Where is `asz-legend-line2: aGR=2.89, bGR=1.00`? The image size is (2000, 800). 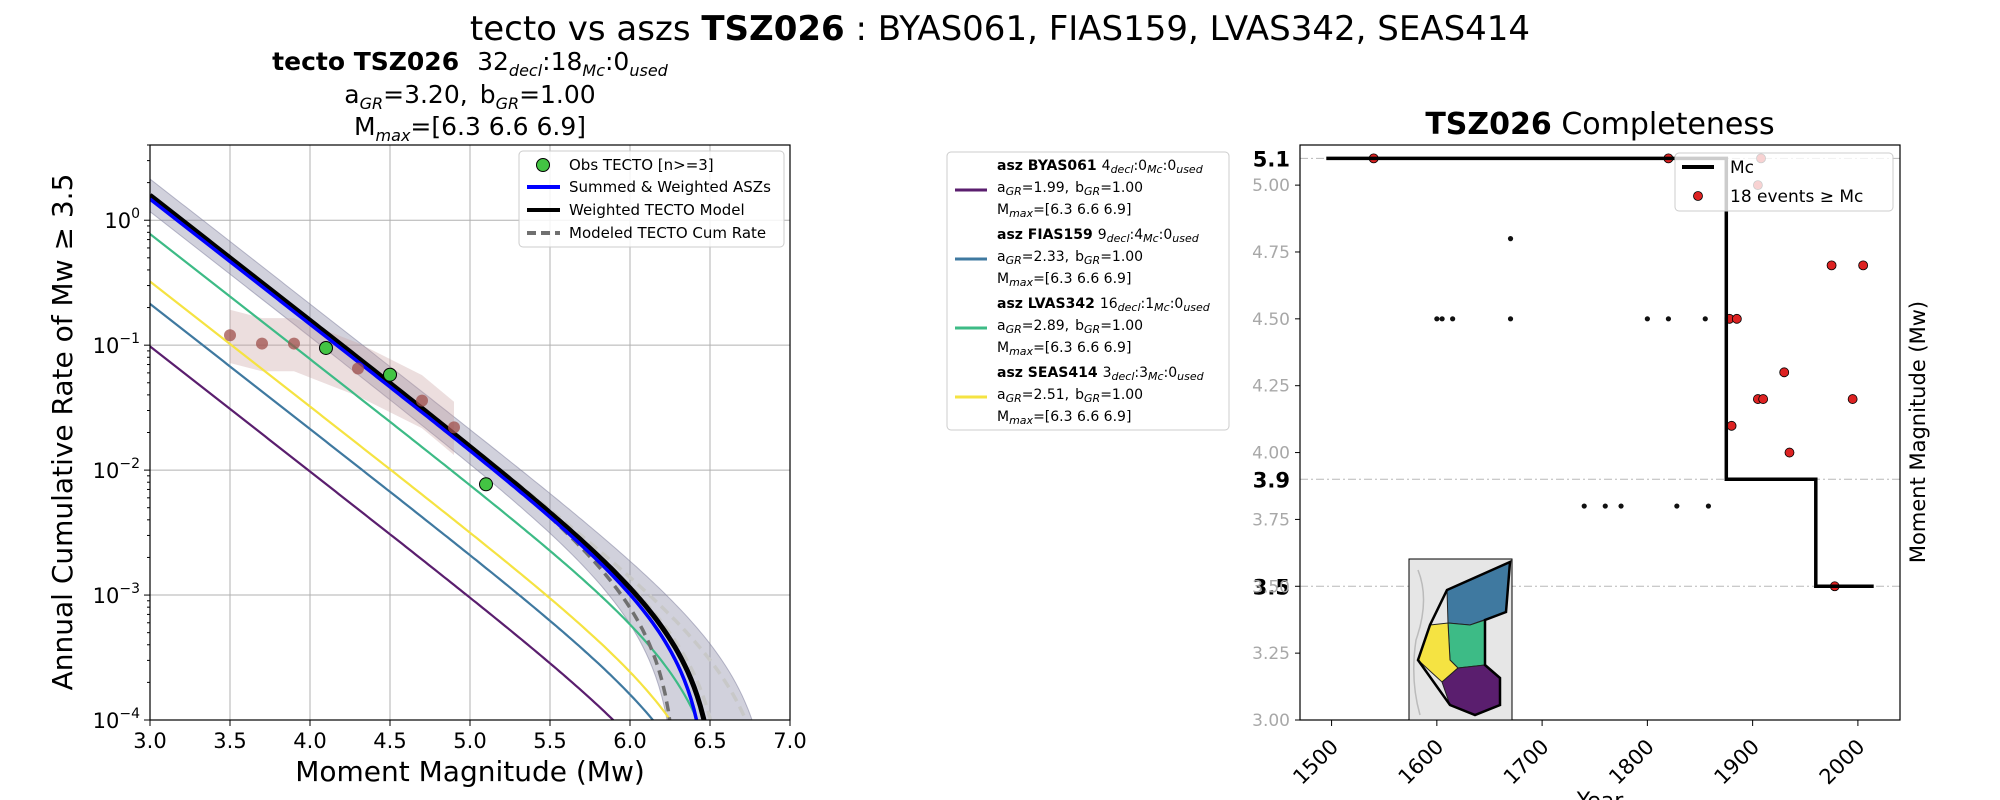
asz-legend-line2: aGR=2.89, bGR=1.00 is located at coordinates (1070, 327).